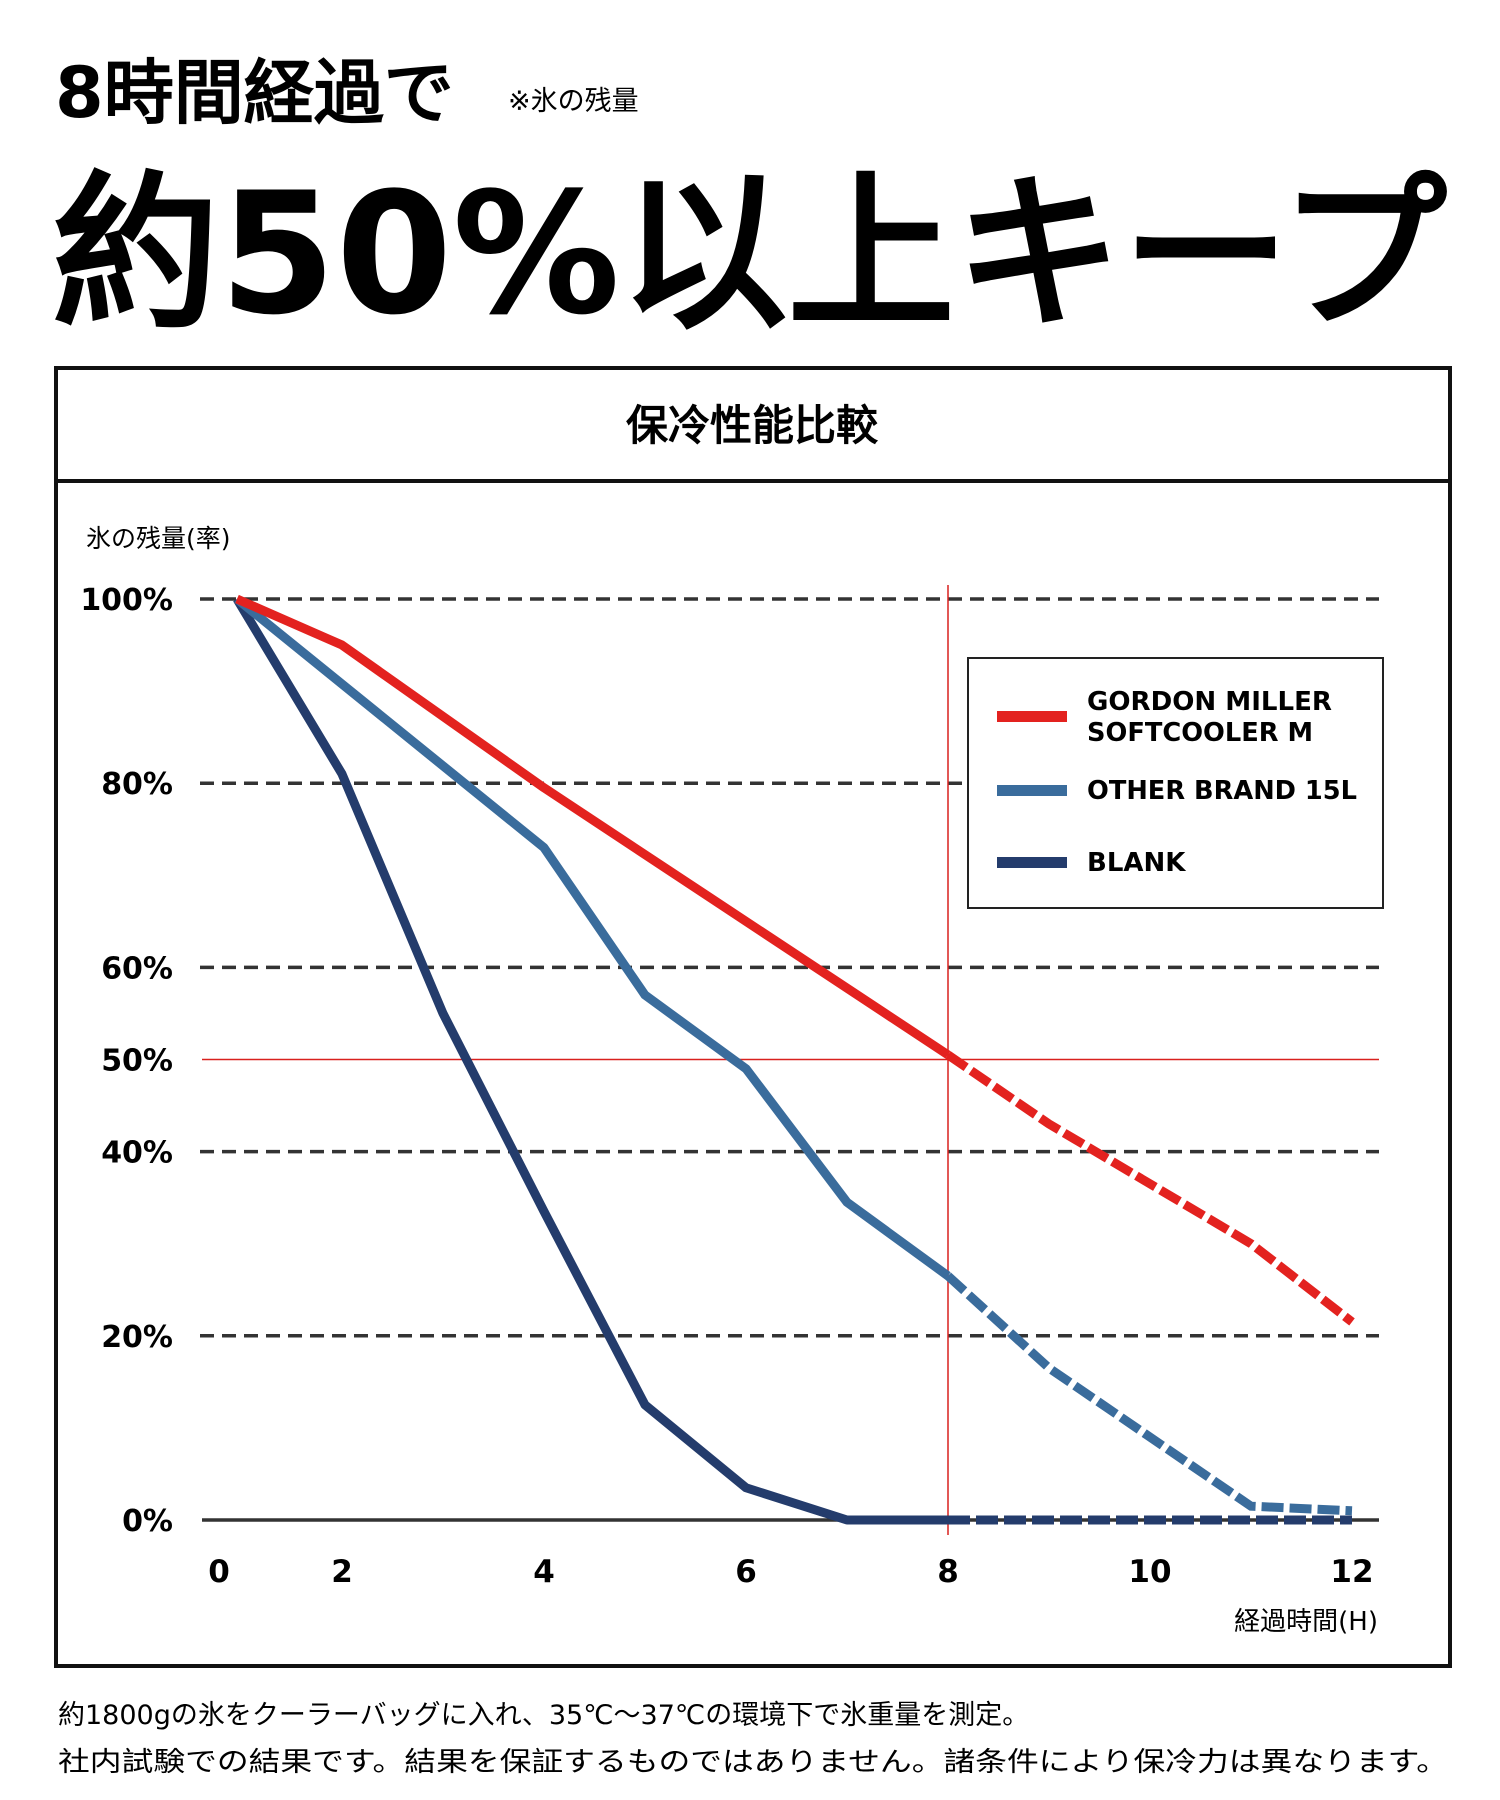  What do you see at coordinates (544, 1572) in the screenshot?
I see `x-tick-label: 4` at bounding box center [544, 1572].